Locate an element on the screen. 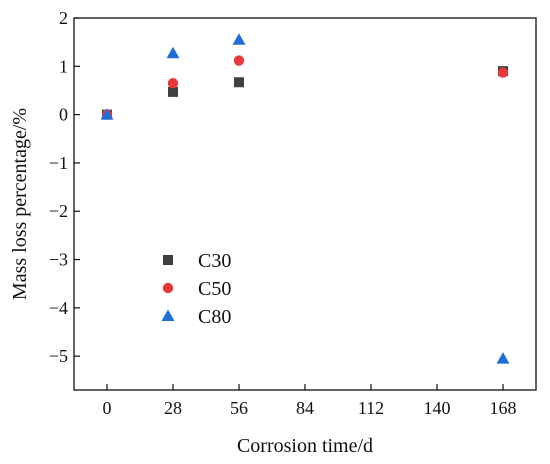 The image size is (550, 464). x-tick-label: 168 is located at coordinates (503, 408).